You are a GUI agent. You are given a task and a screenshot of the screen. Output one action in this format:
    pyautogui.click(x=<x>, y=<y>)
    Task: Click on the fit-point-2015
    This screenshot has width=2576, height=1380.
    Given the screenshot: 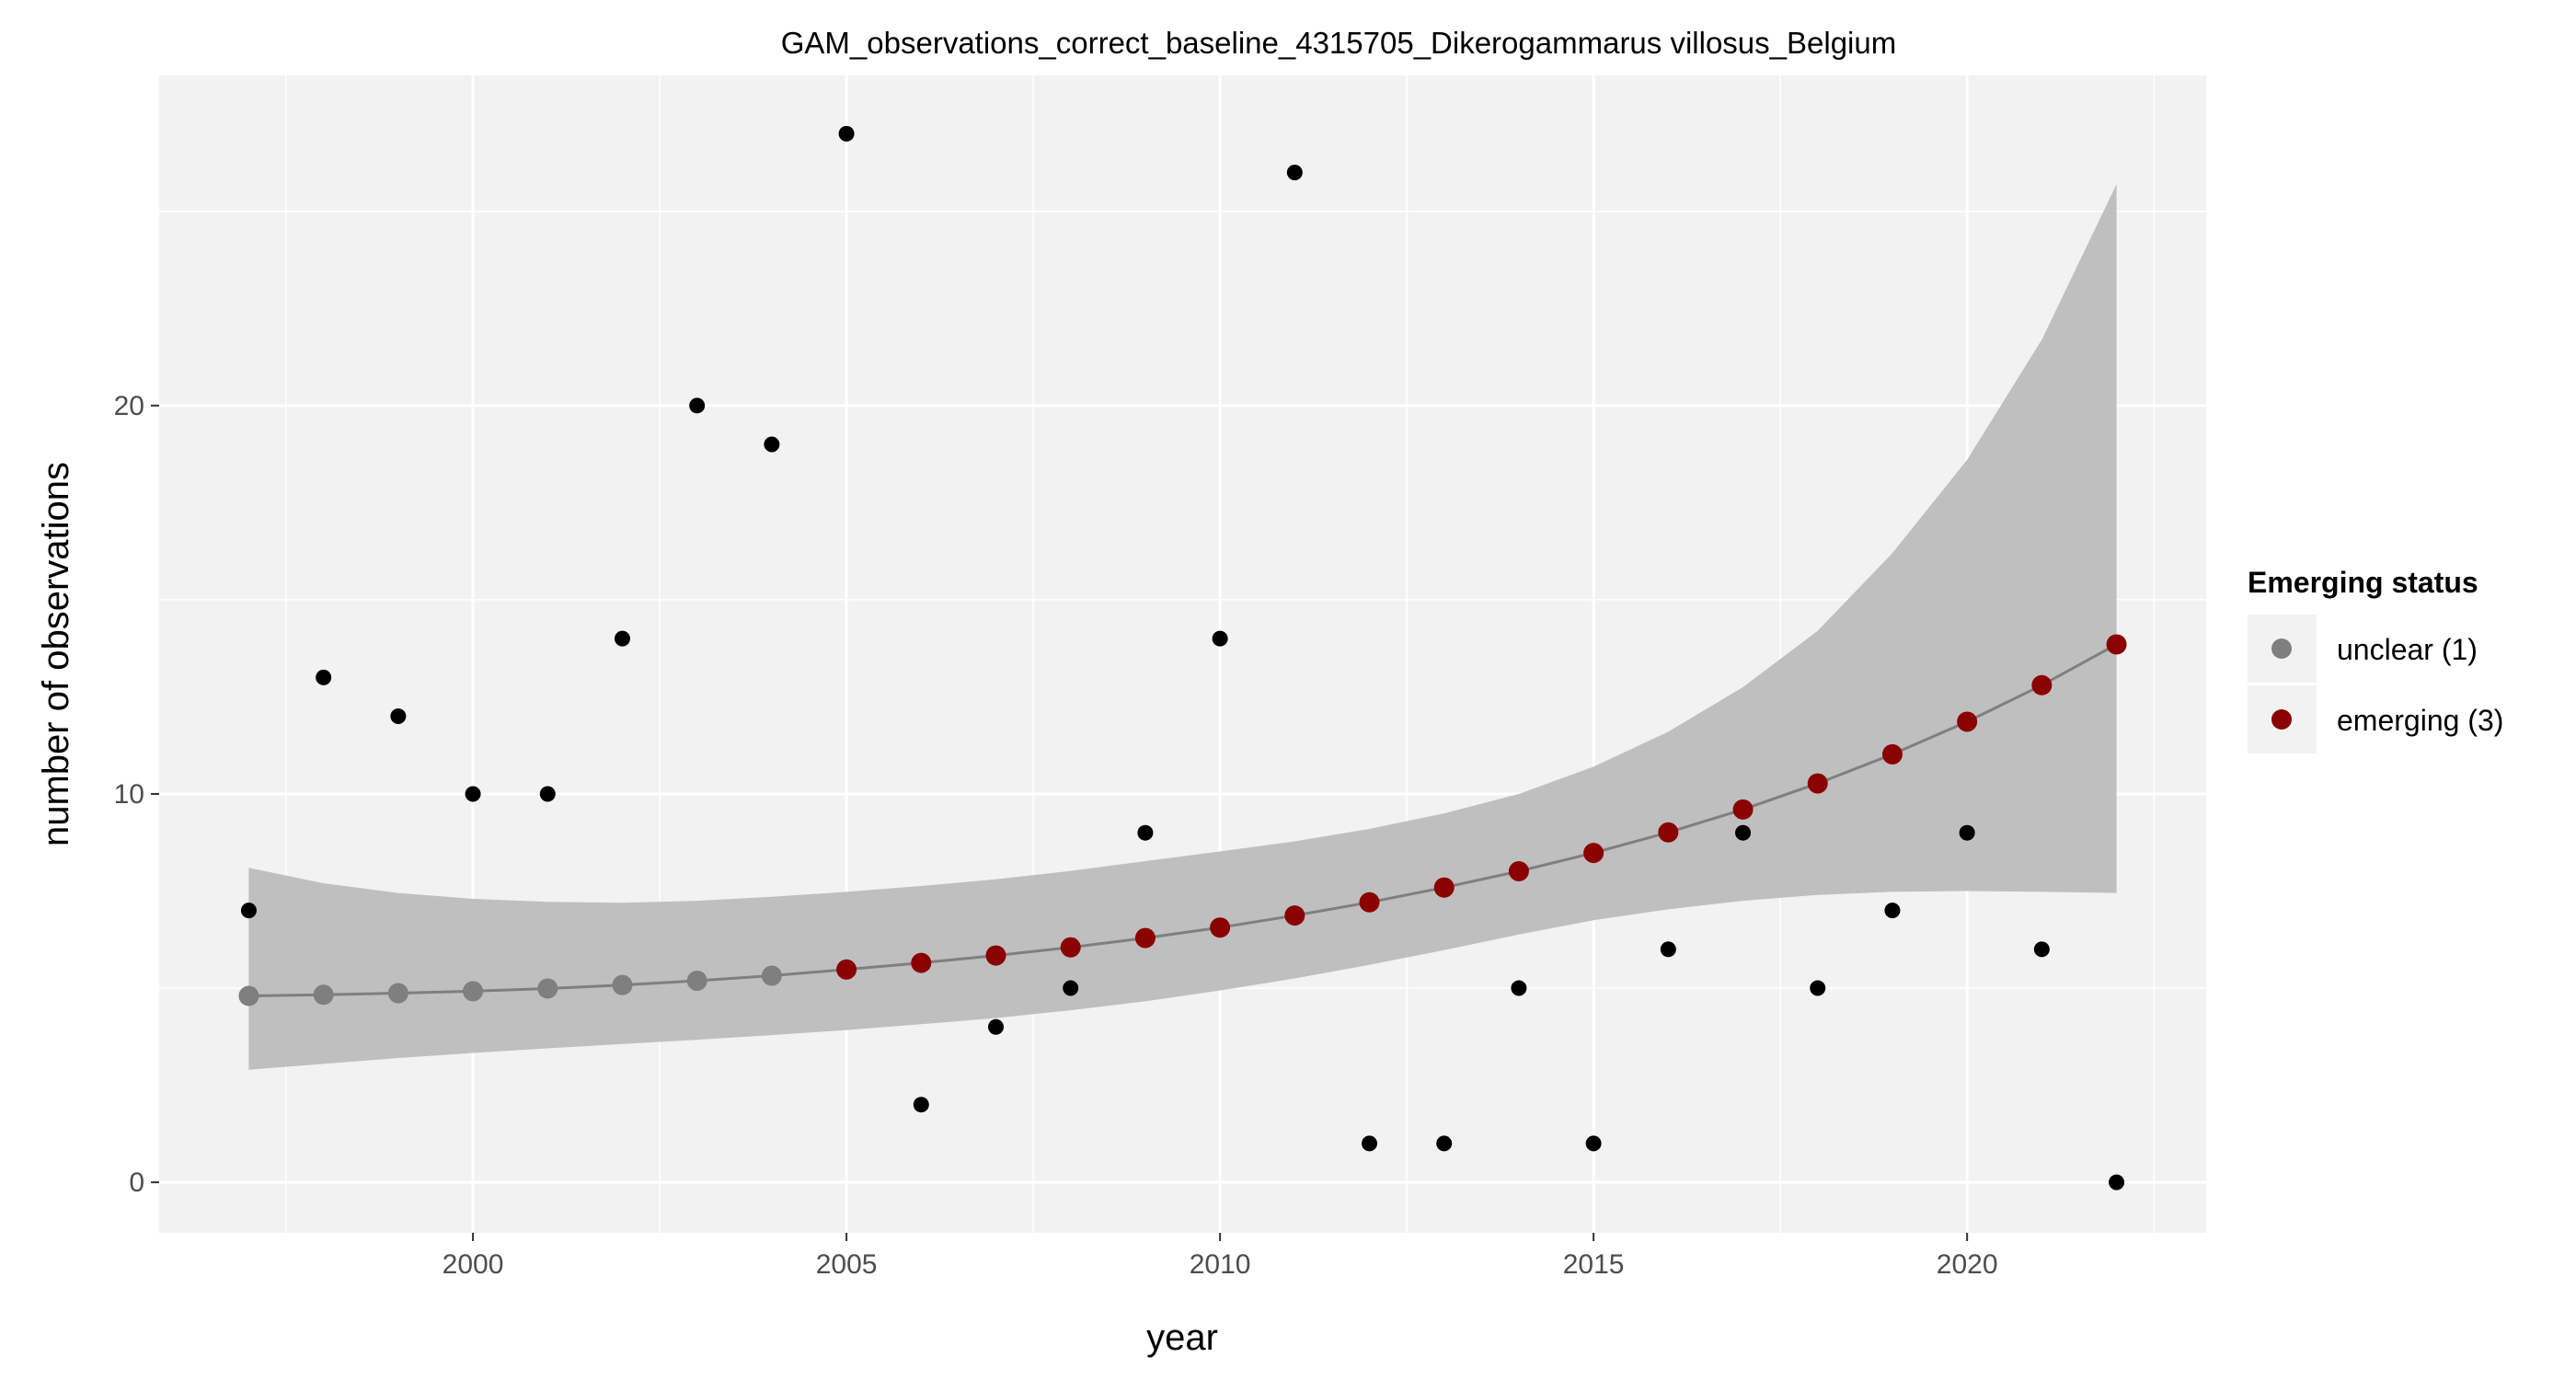 What is the action you would take?
    pyautogui.click(x=1593, y=853)
    